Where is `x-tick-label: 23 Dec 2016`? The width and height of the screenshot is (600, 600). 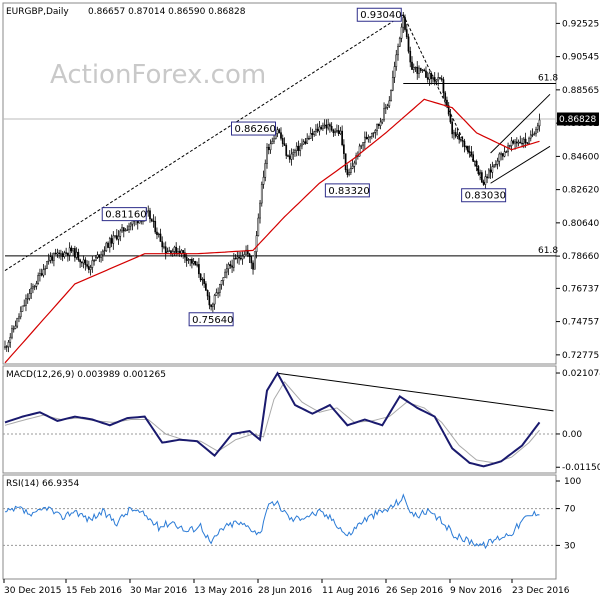
x-tick-label: 23 Dec 2016 is located at coordinates (541, 591).